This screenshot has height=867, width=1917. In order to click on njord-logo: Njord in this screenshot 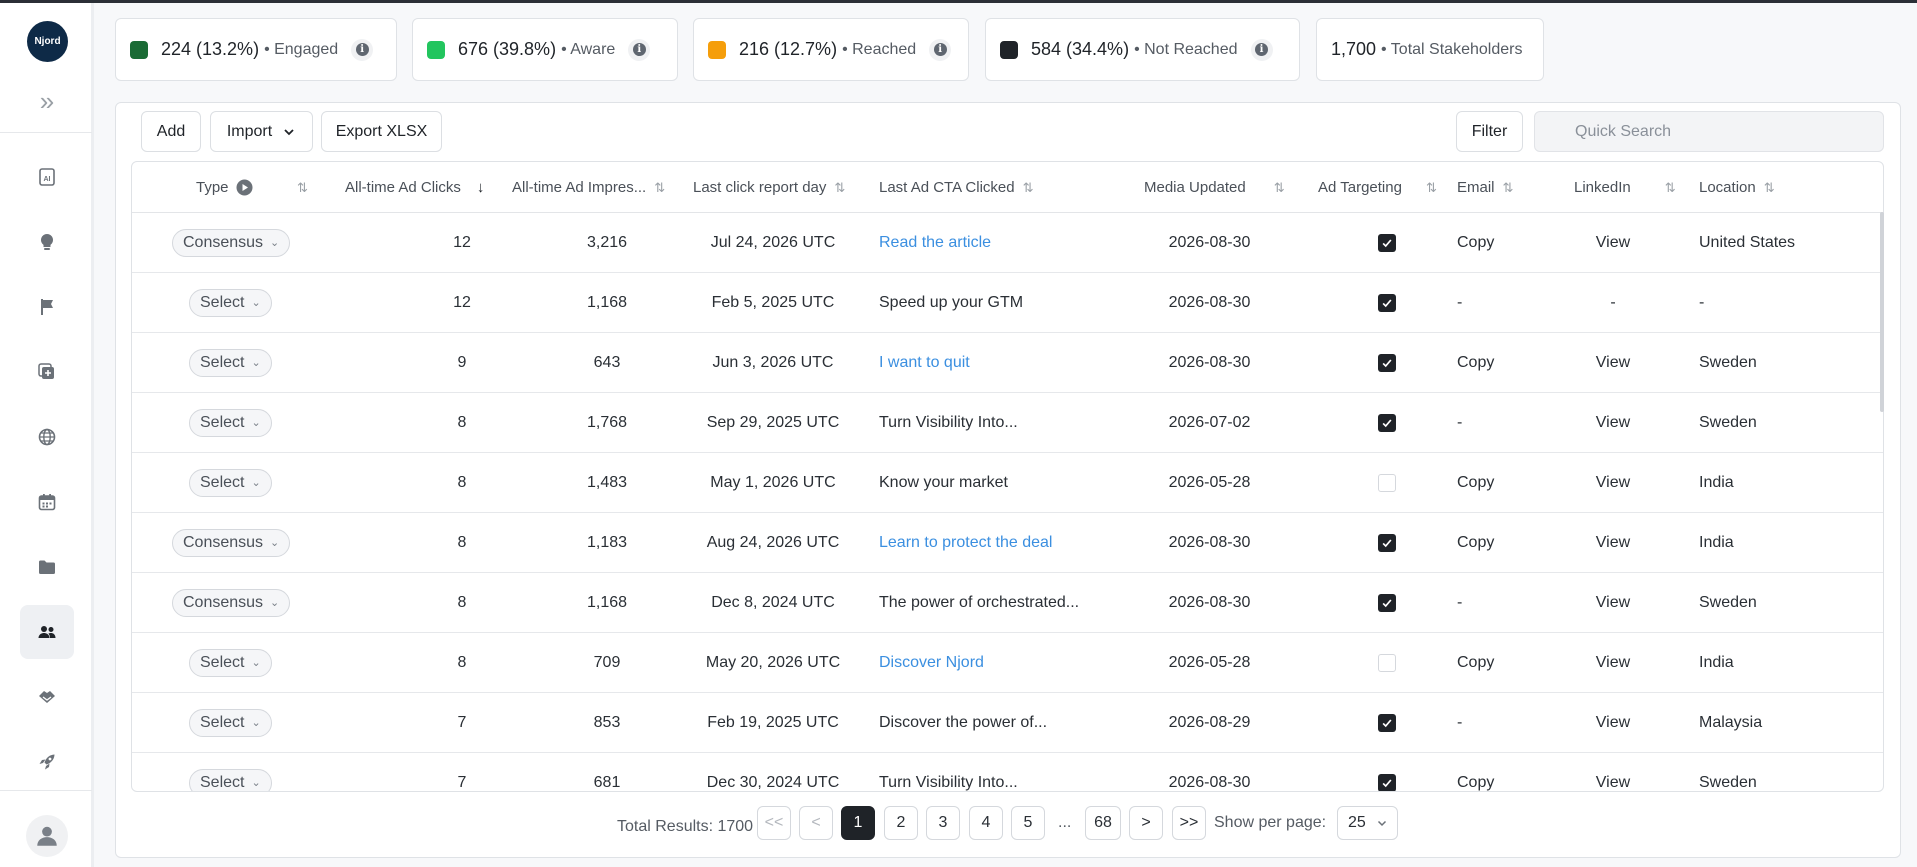, I will do `click(47, 41)`.